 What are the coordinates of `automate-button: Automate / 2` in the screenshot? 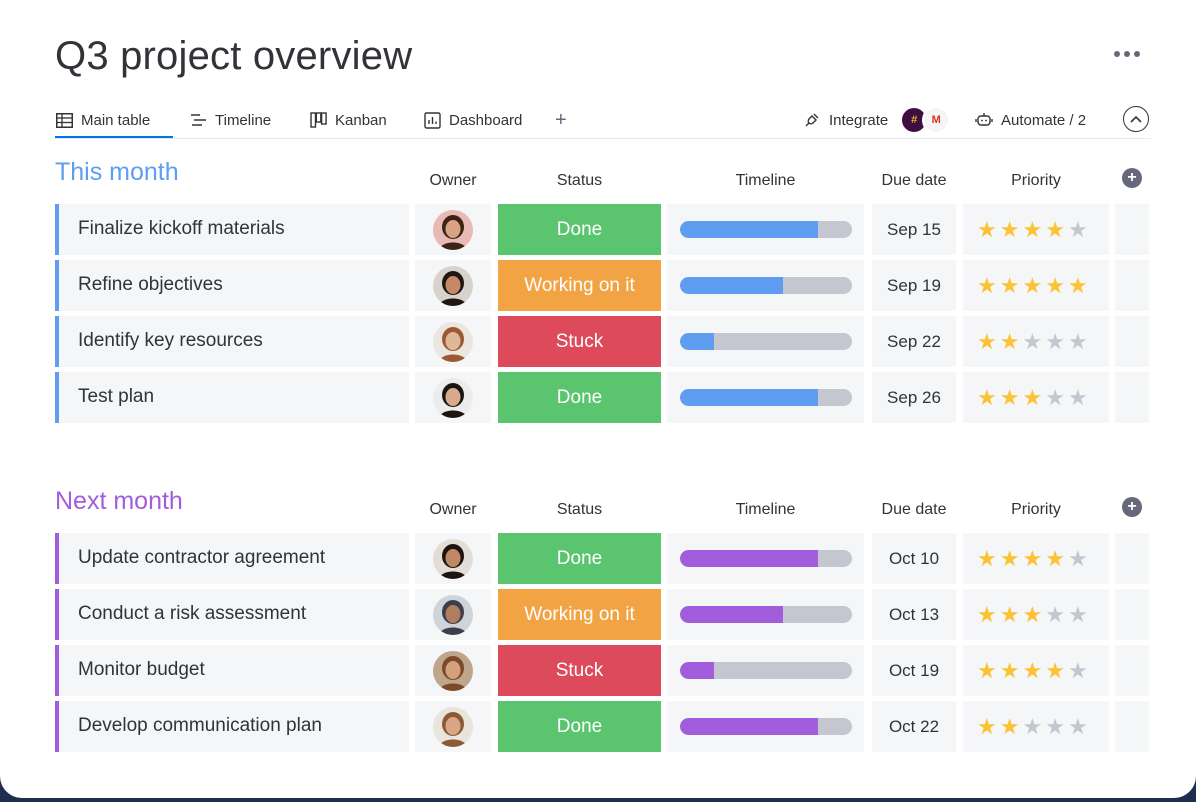 It's located at (1030, 120).